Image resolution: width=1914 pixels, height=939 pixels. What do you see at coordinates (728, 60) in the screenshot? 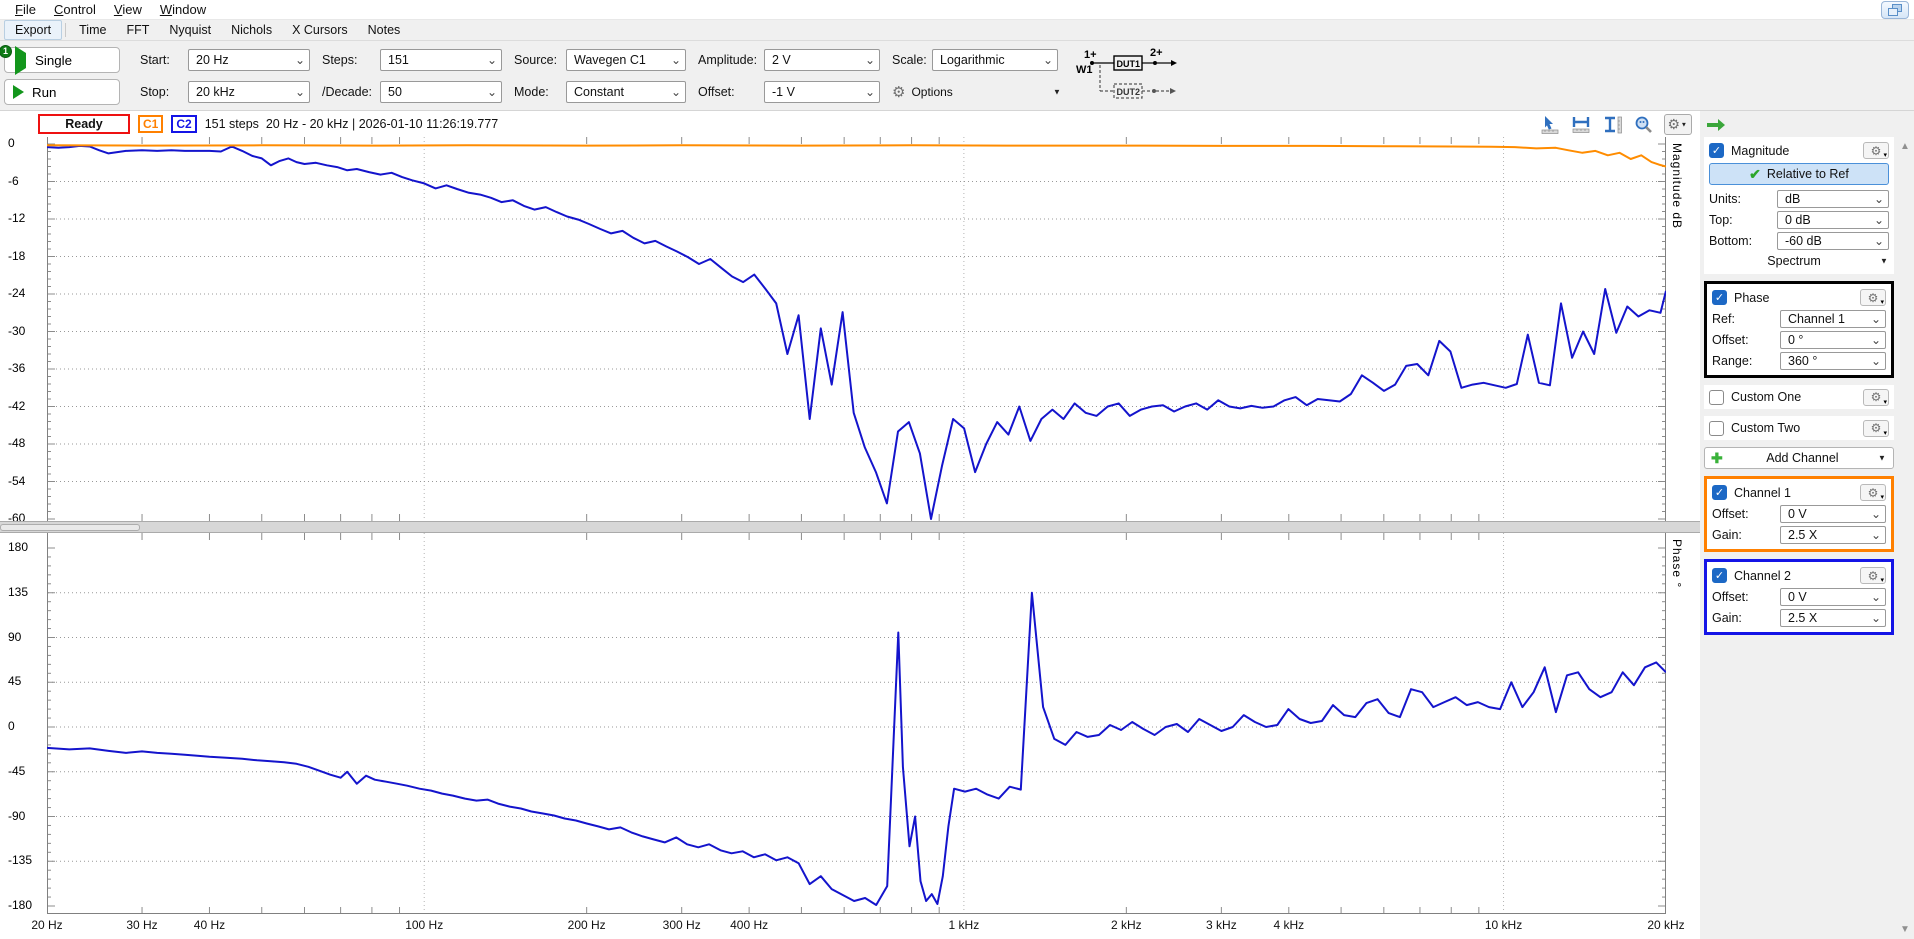
I see `amplitude-label: Amplitude:` at bounding box center [728, 60].